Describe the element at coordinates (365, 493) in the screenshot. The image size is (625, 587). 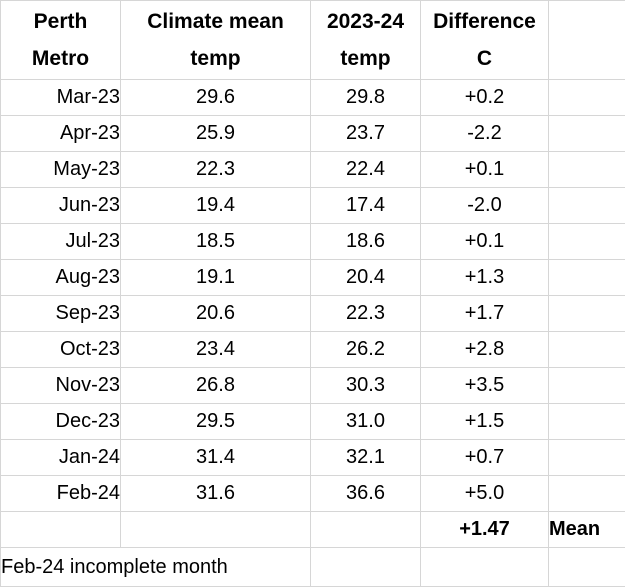
I see `cell-2023-24-temp: 36.6` at that location.